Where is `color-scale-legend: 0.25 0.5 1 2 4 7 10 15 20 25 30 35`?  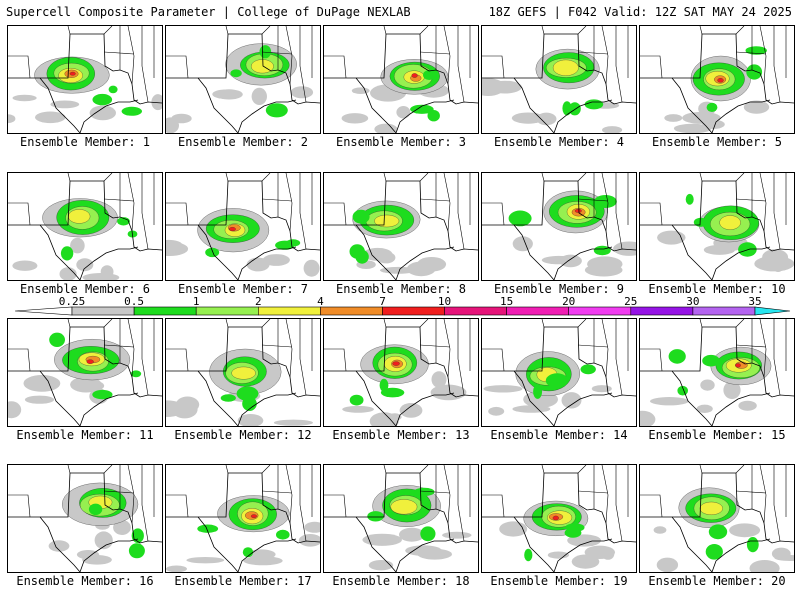
color-scale-legend: 0.25 0.5 1 2 4 7 10 15 20 25 30 35 is located at coordinates (402, 305).